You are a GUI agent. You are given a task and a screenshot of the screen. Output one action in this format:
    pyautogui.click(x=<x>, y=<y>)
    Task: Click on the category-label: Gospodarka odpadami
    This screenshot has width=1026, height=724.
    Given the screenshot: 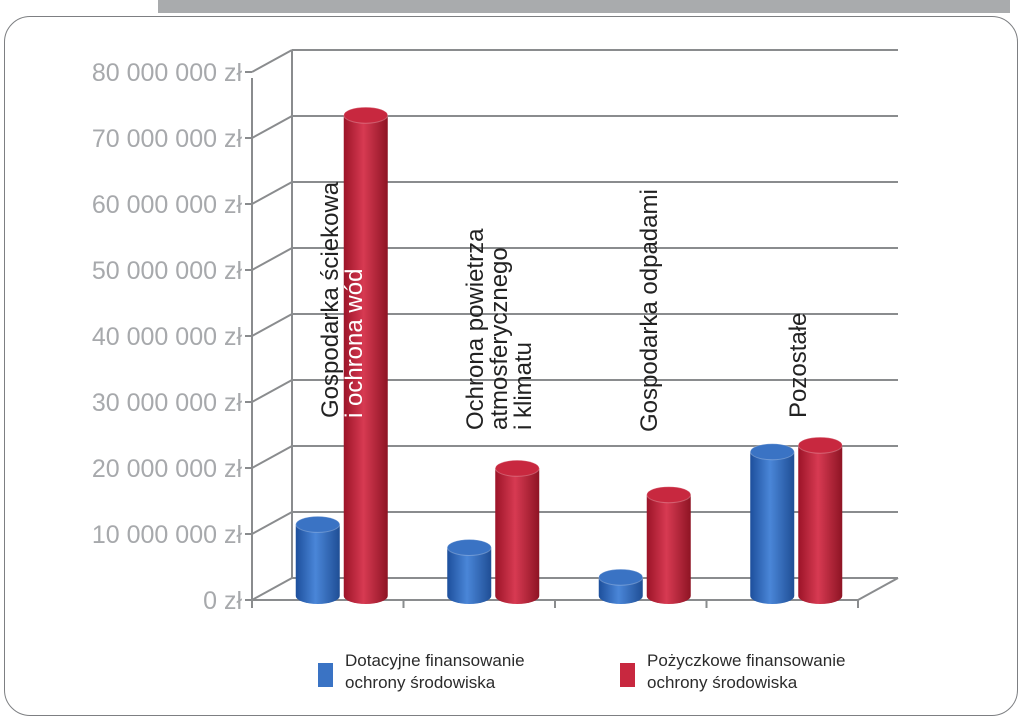 What is the action you would take?
    pyautogui.click(x=649, y=310)
    